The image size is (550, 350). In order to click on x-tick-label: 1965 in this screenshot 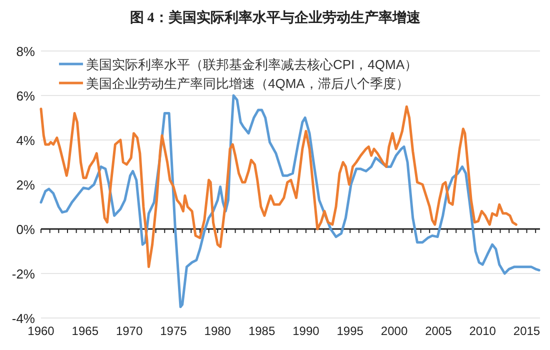, I will do `click(85, 331)`.